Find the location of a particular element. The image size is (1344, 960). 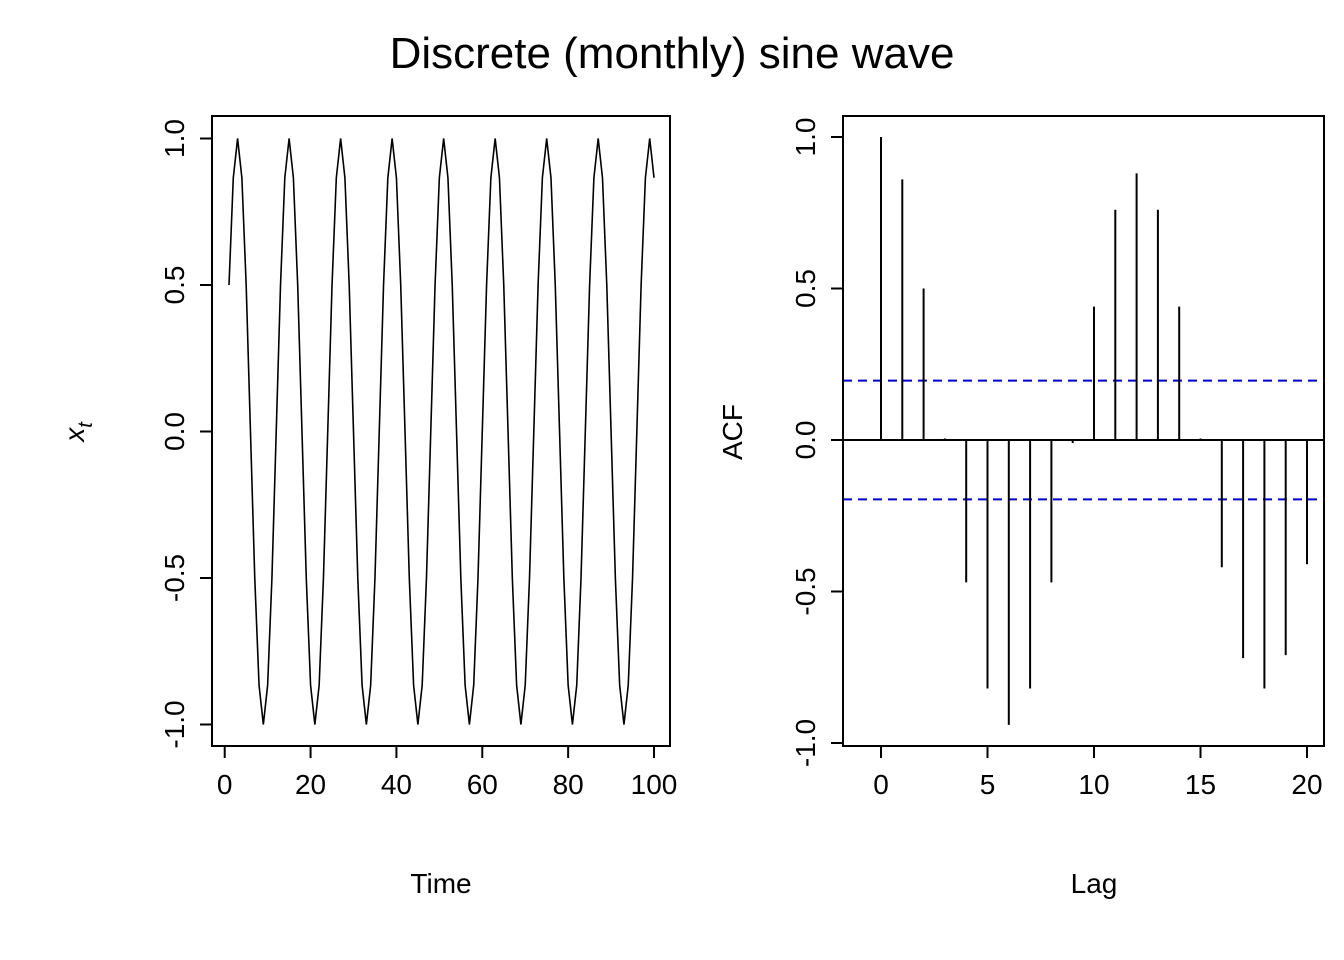

time-axis-label: Time is located at coordinates (440, 883).